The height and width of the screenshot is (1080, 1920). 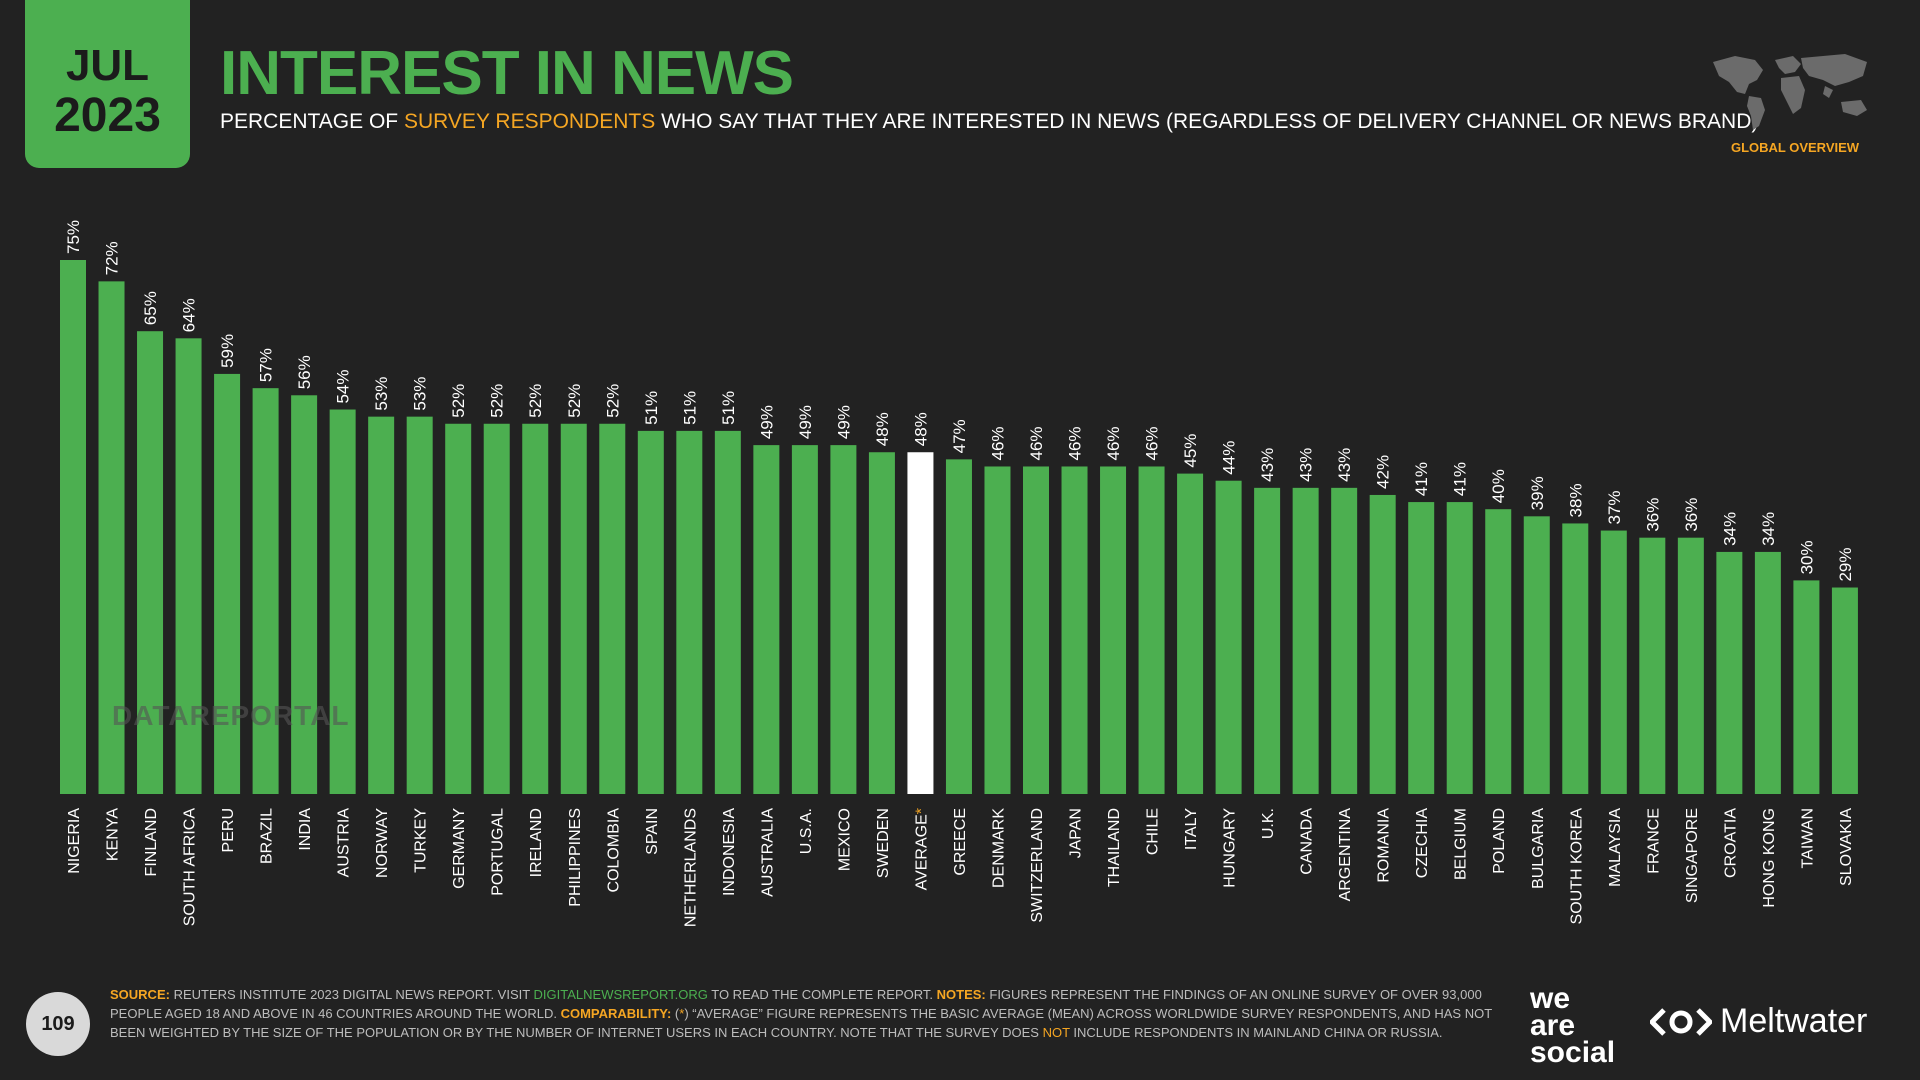 I want to click on we-are-social-logo: we are social, so click(x=1573, y=1025).